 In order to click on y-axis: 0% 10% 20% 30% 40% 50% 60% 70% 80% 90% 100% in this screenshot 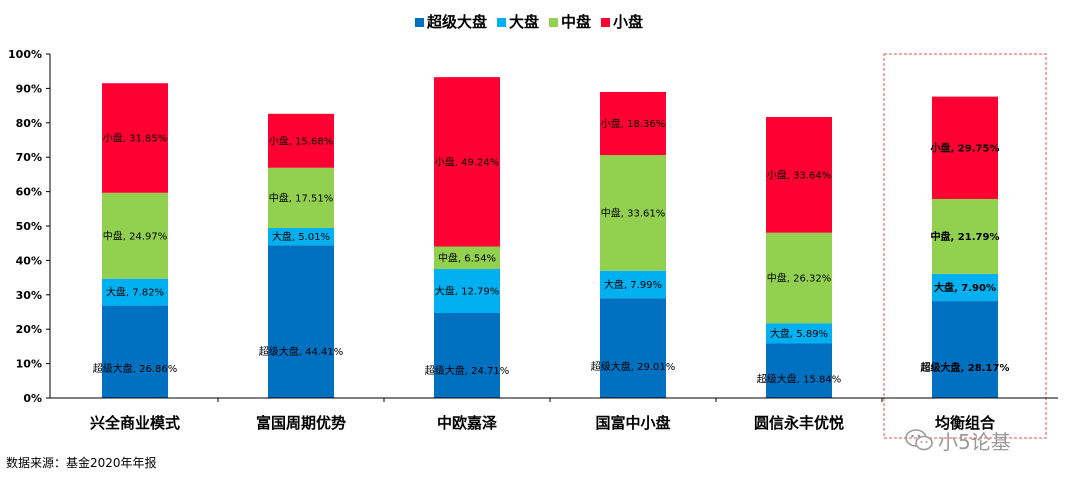, I will do `click(29, 226)`.